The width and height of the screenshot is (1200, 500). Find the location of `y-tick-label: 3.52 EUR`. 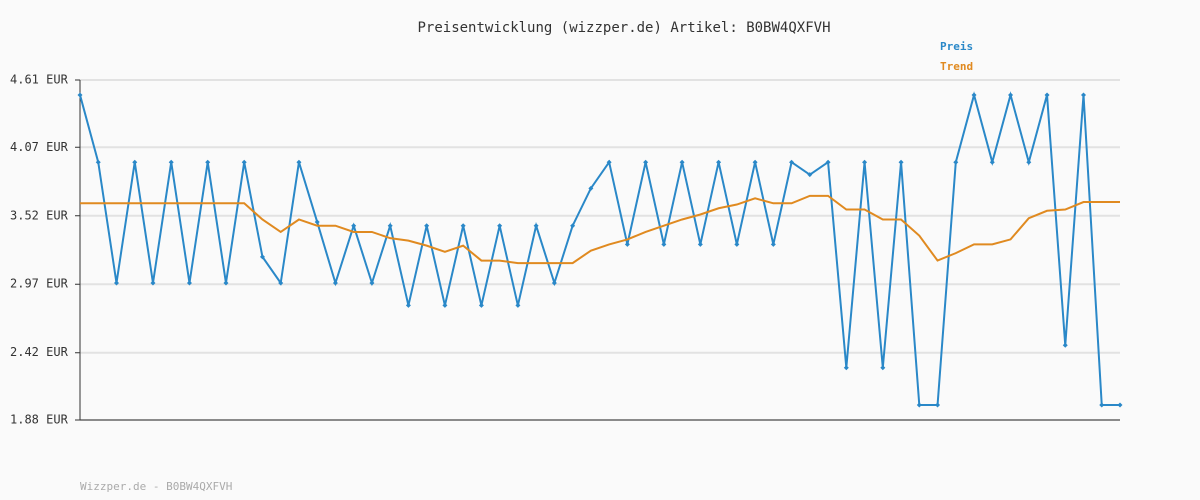

y-tick-label: 3.52 EUR is located at coordinates (39, 215).